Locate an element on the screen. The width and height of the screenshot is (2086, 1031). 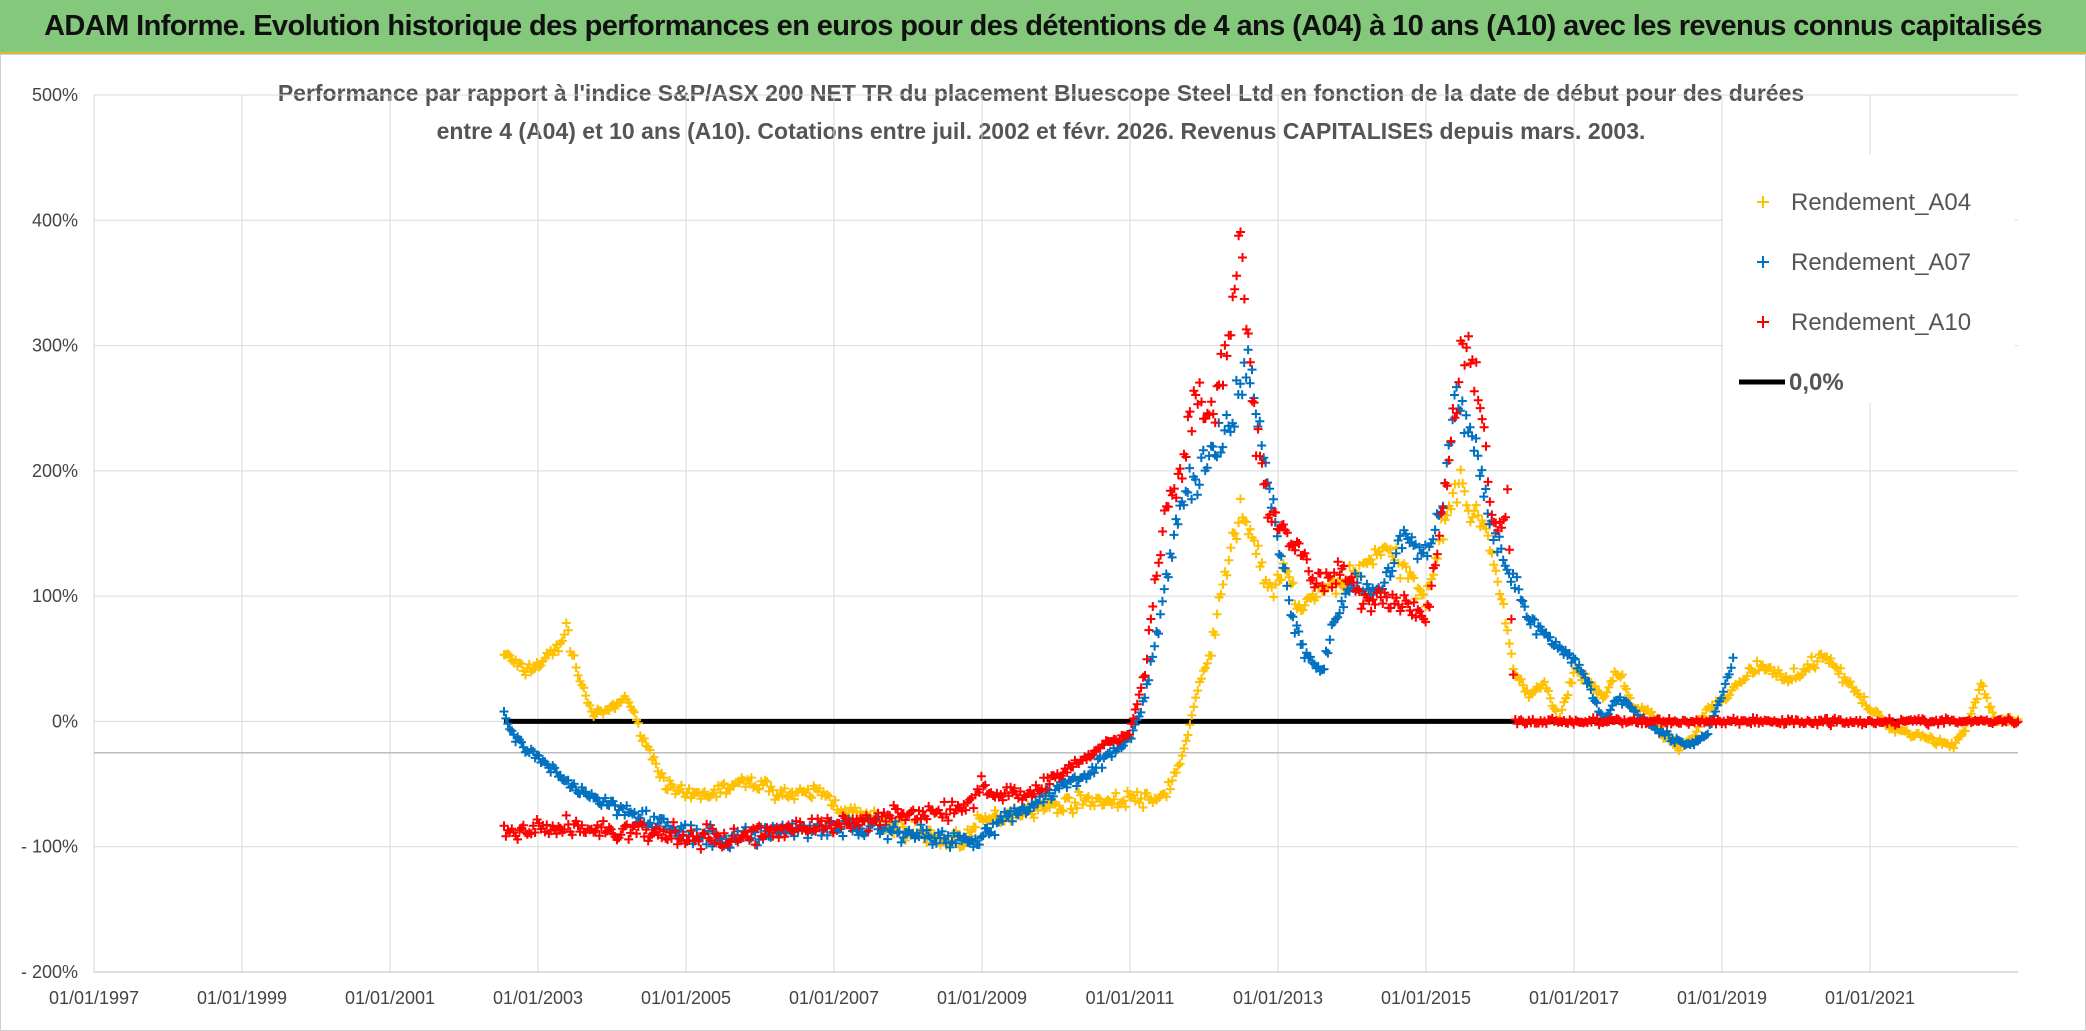
x-tick-label: 01/01/2005 is located at coordinates (686, 998).